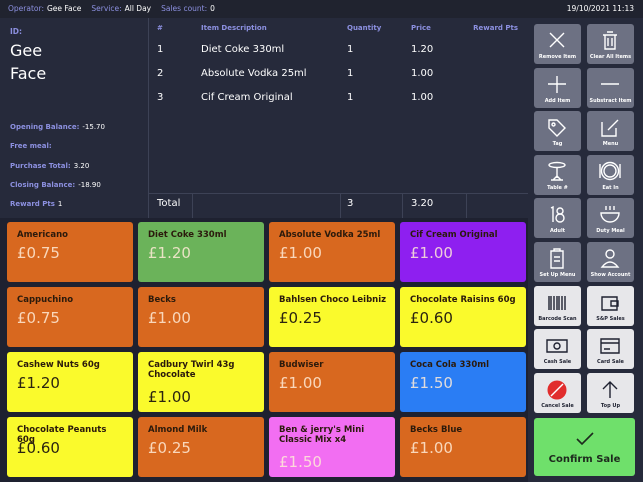 The width and height of the screenshot is (643, 482). Describe the element at coordinates (26, 8) in the screenshot. I see `field-label: Operator:` at that location.